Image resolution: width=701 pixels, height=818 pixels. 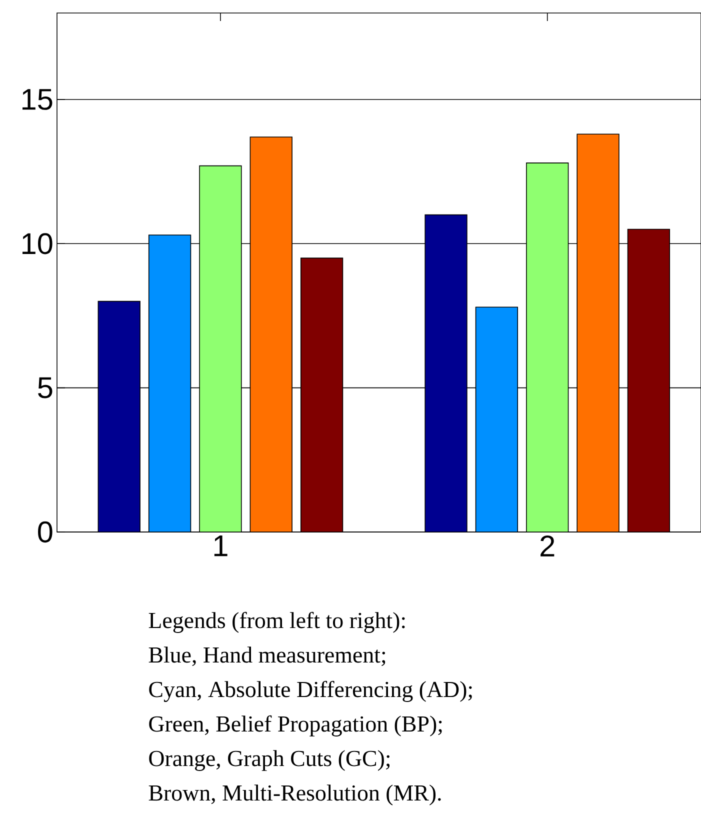 I want to click on x-tick-label: 1, so click(x=221, y=546).